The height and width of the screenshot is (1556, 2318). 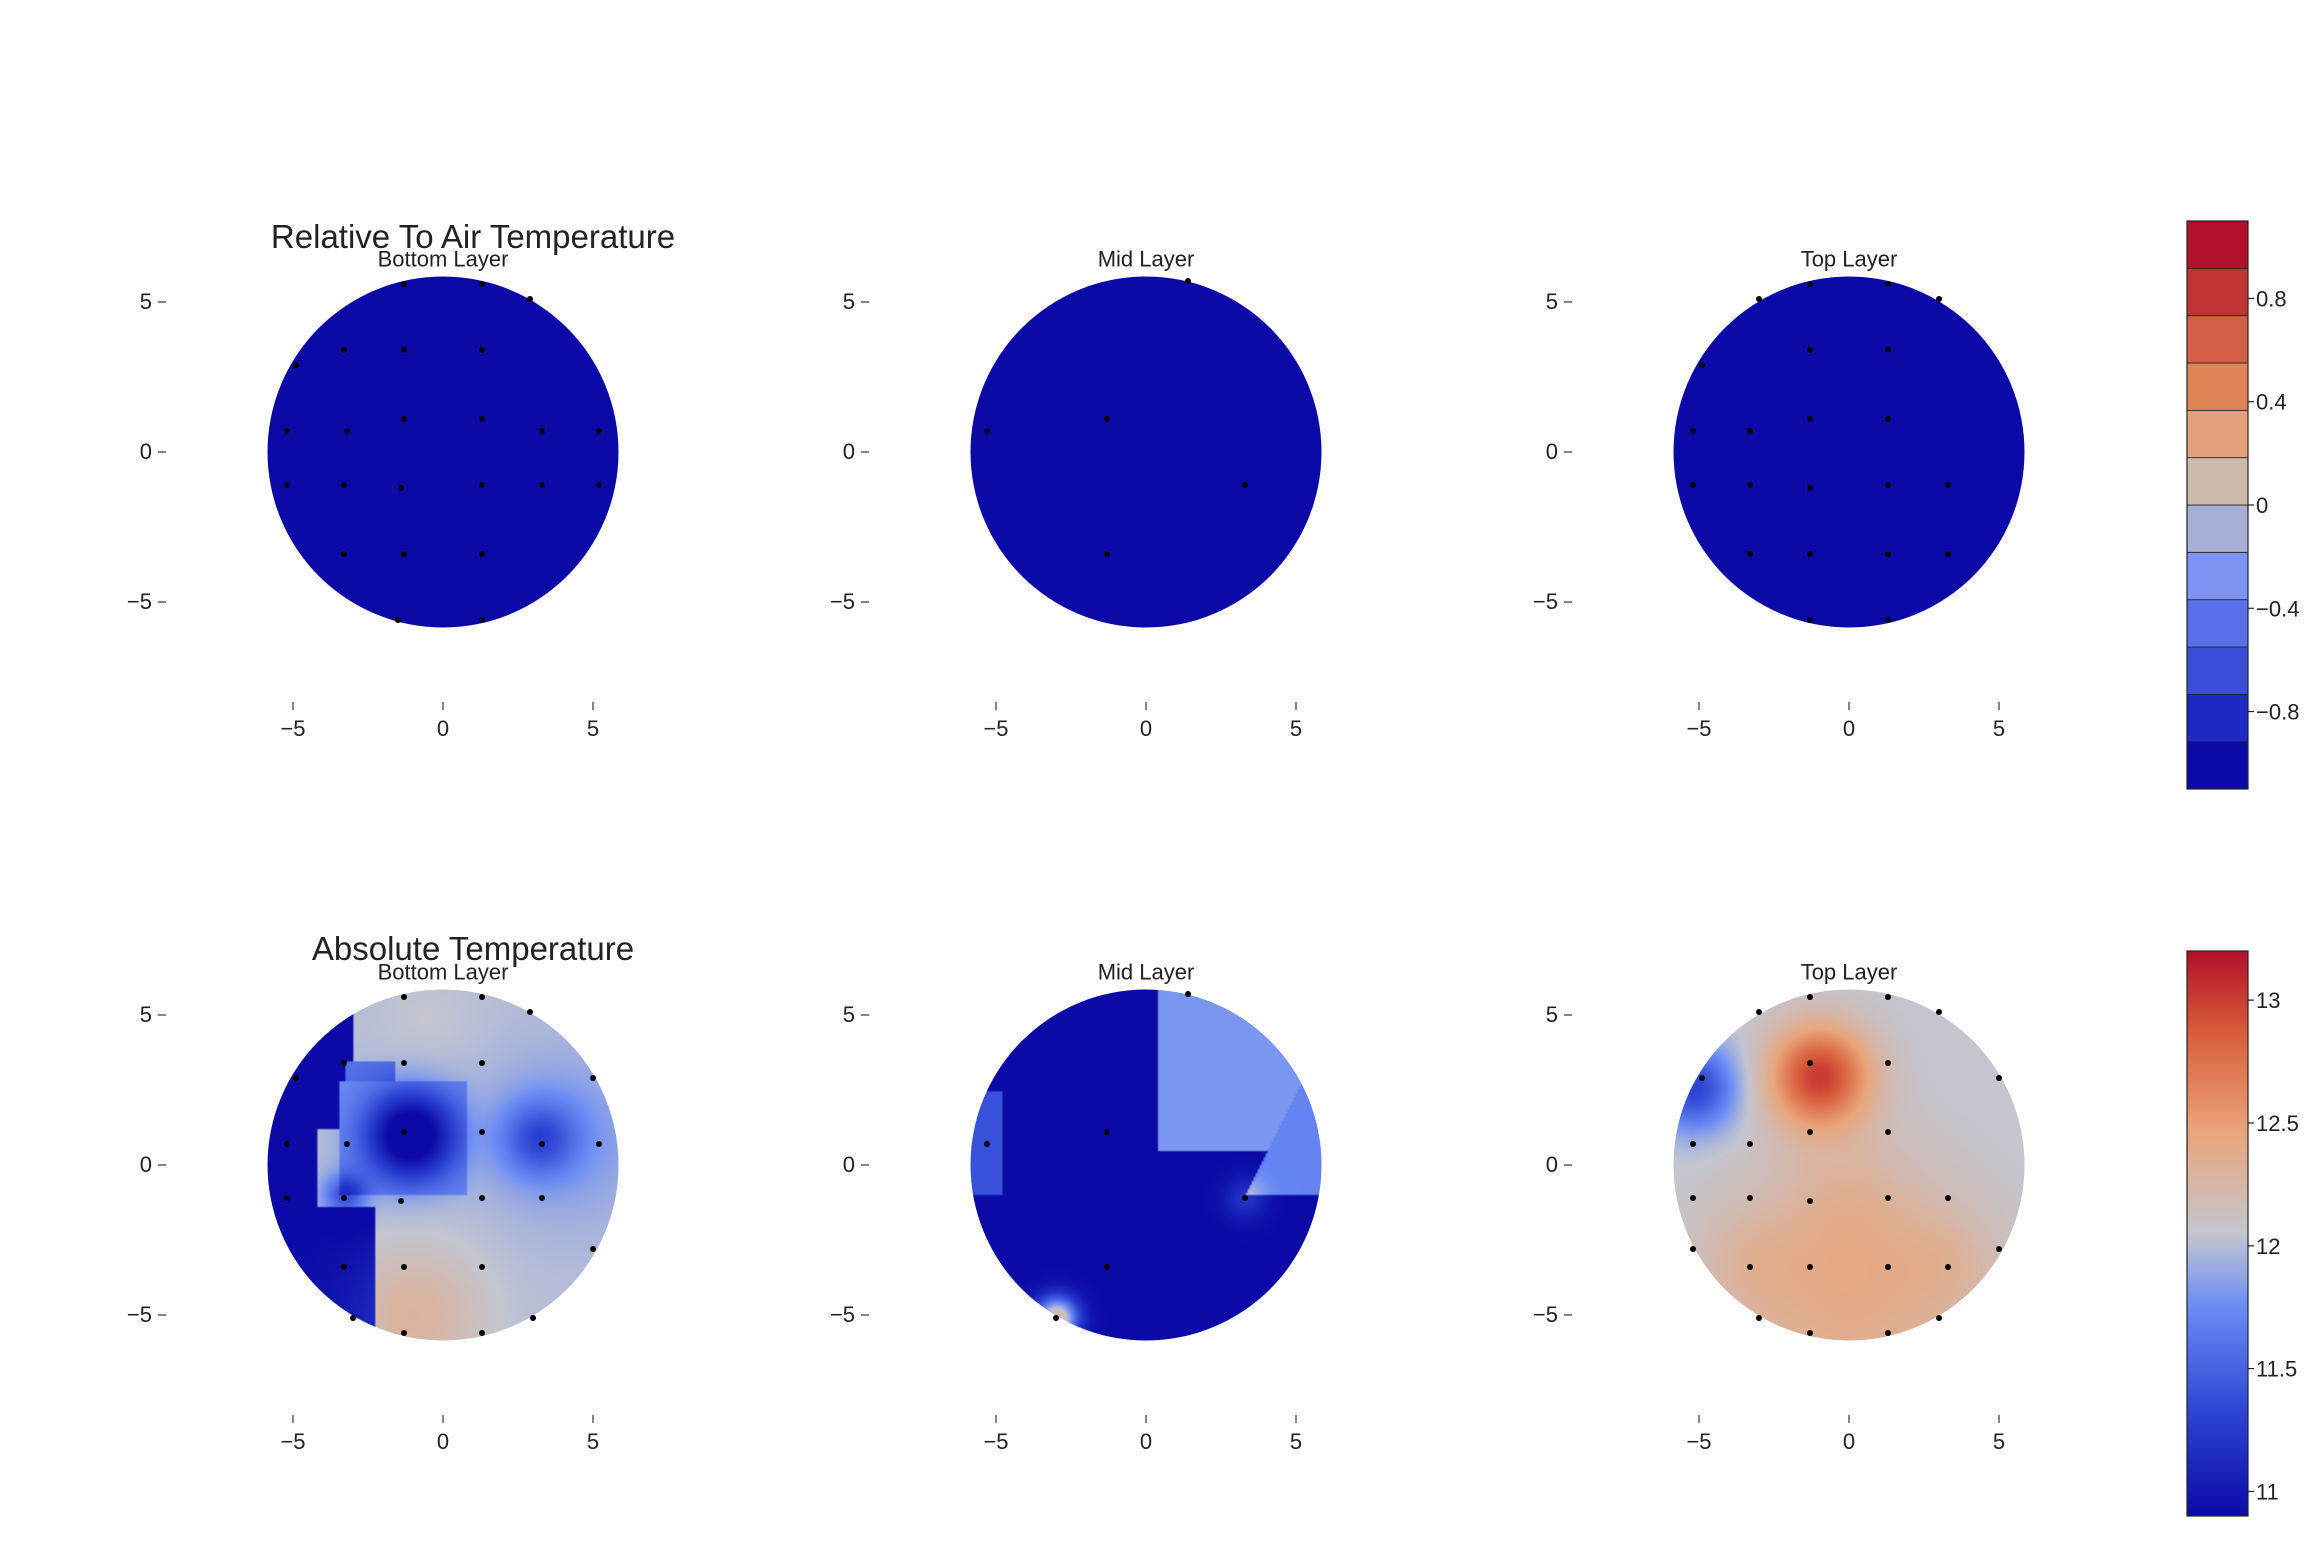 I want to click on panel-0-0: Bottom Layer −5 0 5 −5 0 5, so click(x=373, y=494).